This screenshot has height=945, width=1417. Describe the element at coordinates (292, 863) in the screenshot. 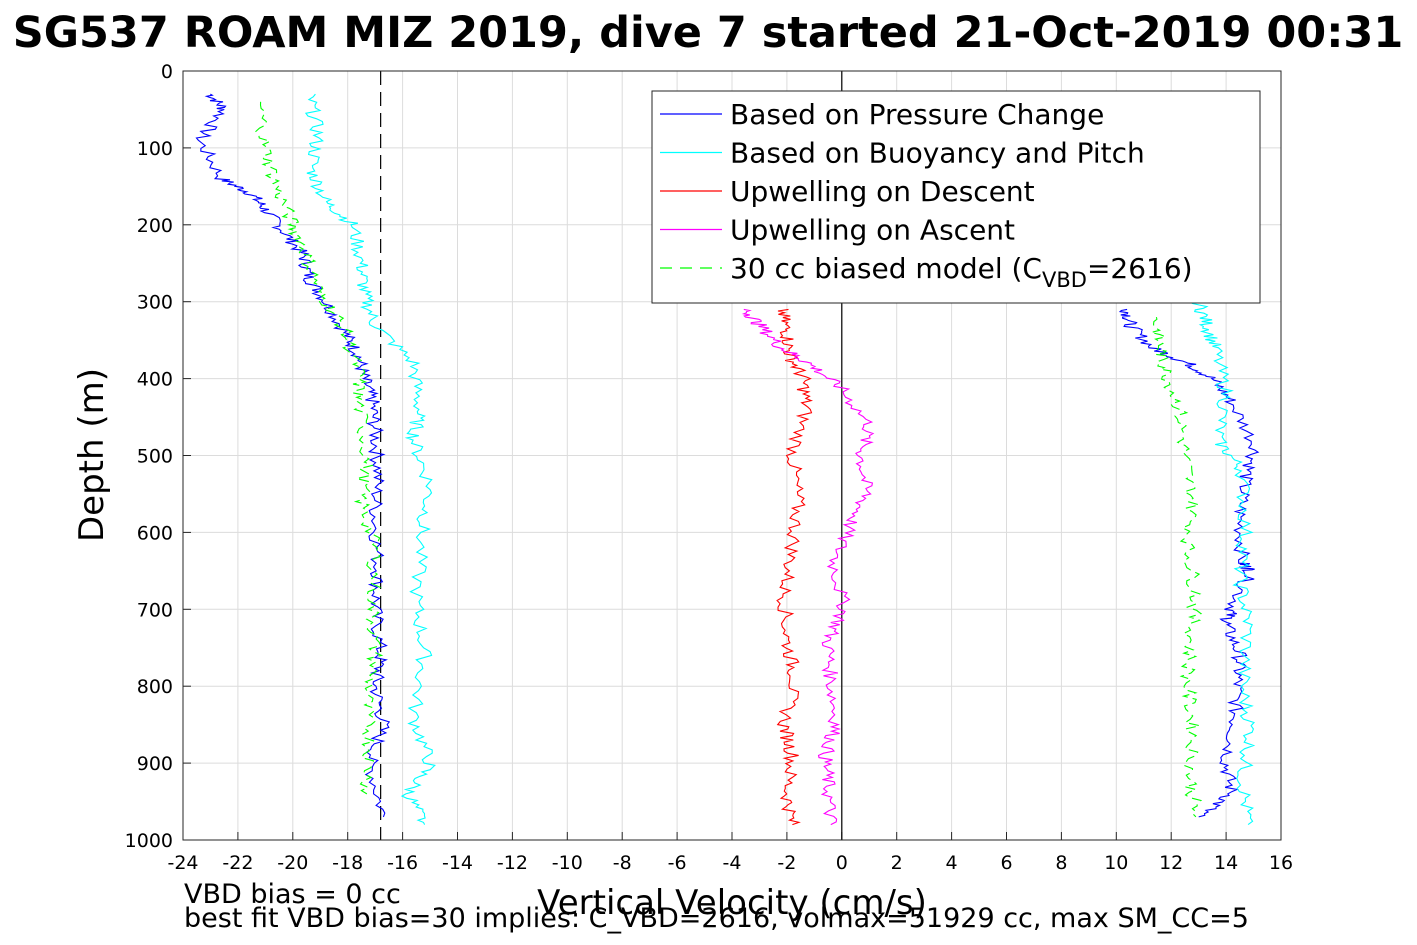

I see `x-tick-label: -20` at that location.